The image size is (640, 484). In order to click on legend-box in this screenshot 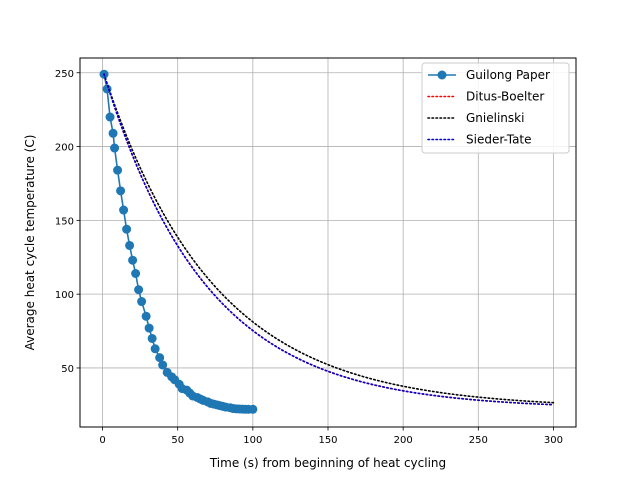, I will do `click(495, 108)`.